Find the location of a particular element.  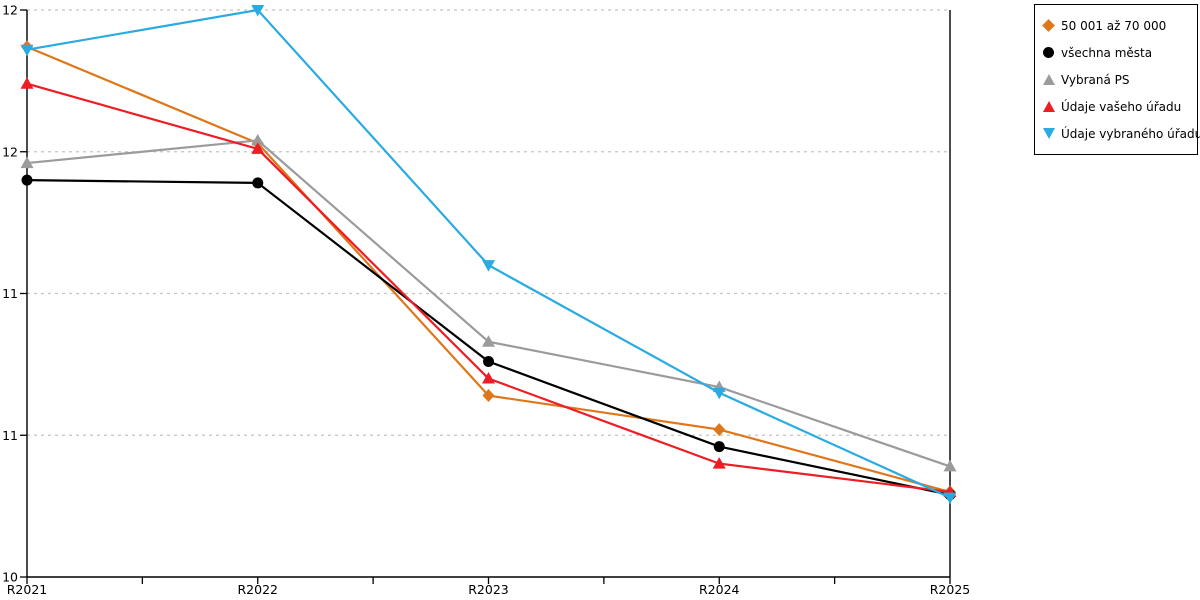

legend-item: Údaje vašeho úřadu is located at coordinates (1117, 106).